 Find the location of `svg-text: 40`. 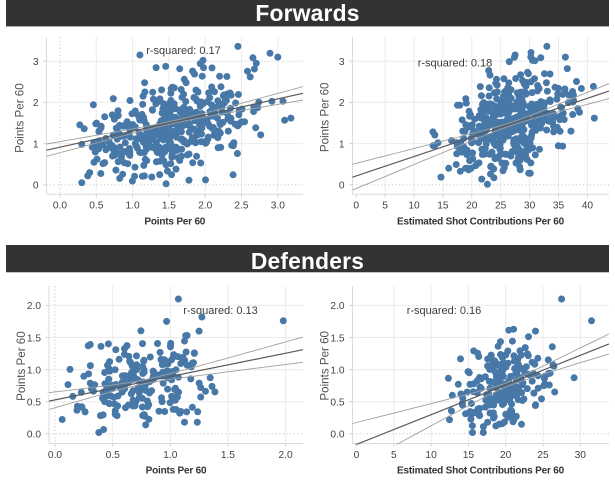

svg-text: 40 is located at coordinates (588, 206).